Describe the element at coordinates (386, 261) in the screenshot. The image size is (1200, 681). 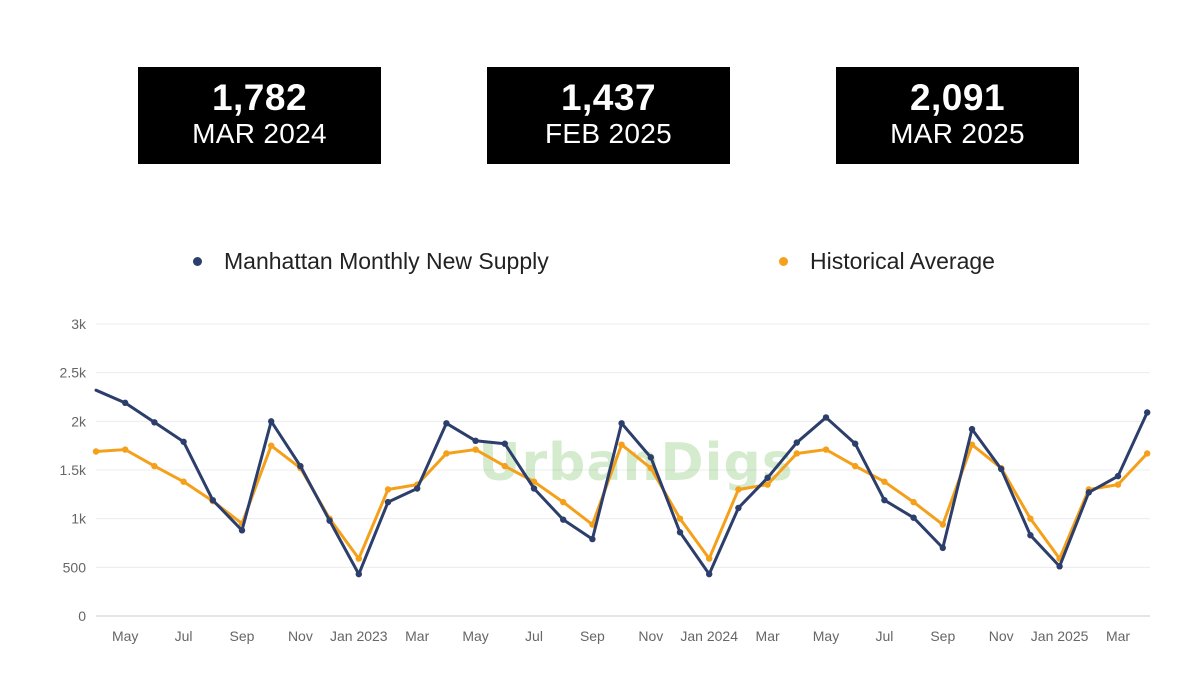
I see `legend-label: Manhattan Monthly New Supply` at that location.